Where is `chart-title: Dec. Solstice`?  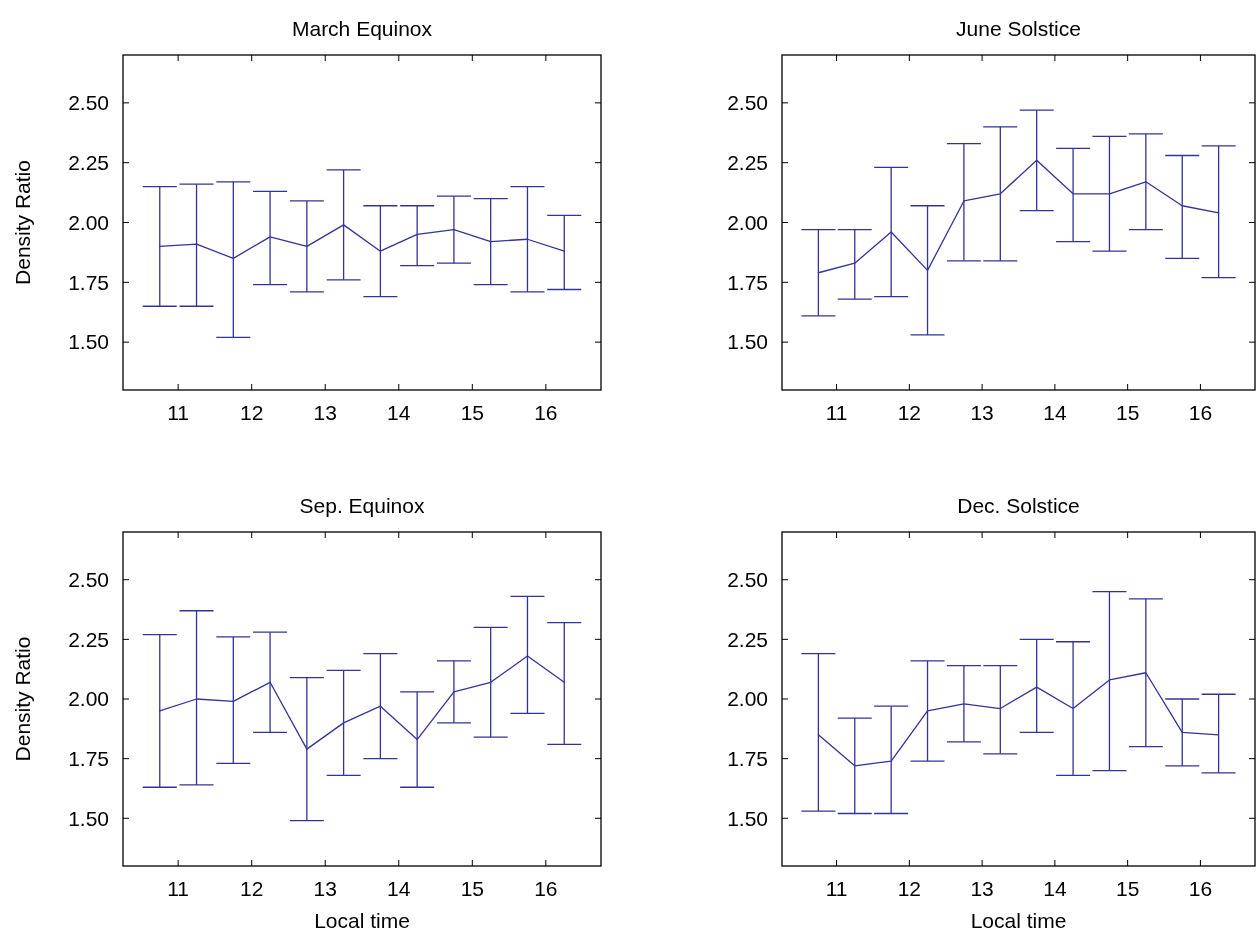
chart-title: Dec. Solstice is located at coordinates (1018, 505).